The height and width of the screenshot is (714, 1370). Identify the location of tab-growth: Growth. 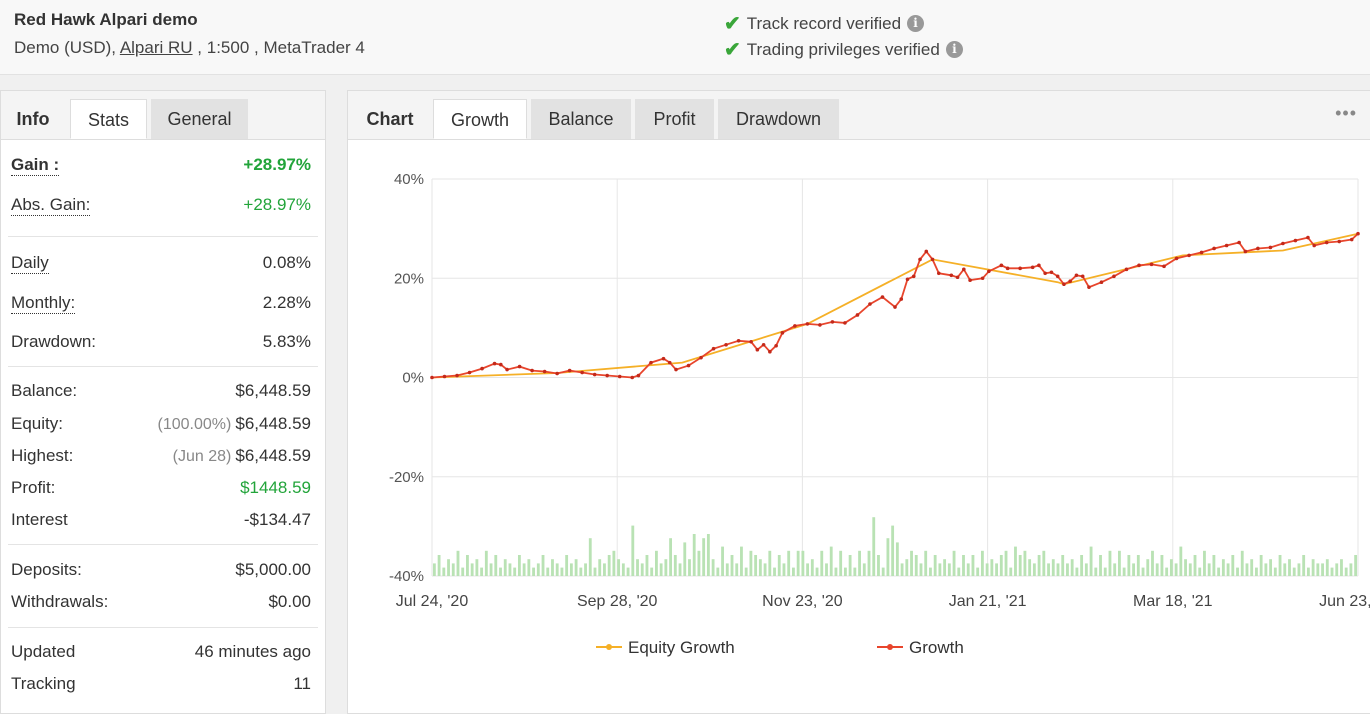
(480, 119).